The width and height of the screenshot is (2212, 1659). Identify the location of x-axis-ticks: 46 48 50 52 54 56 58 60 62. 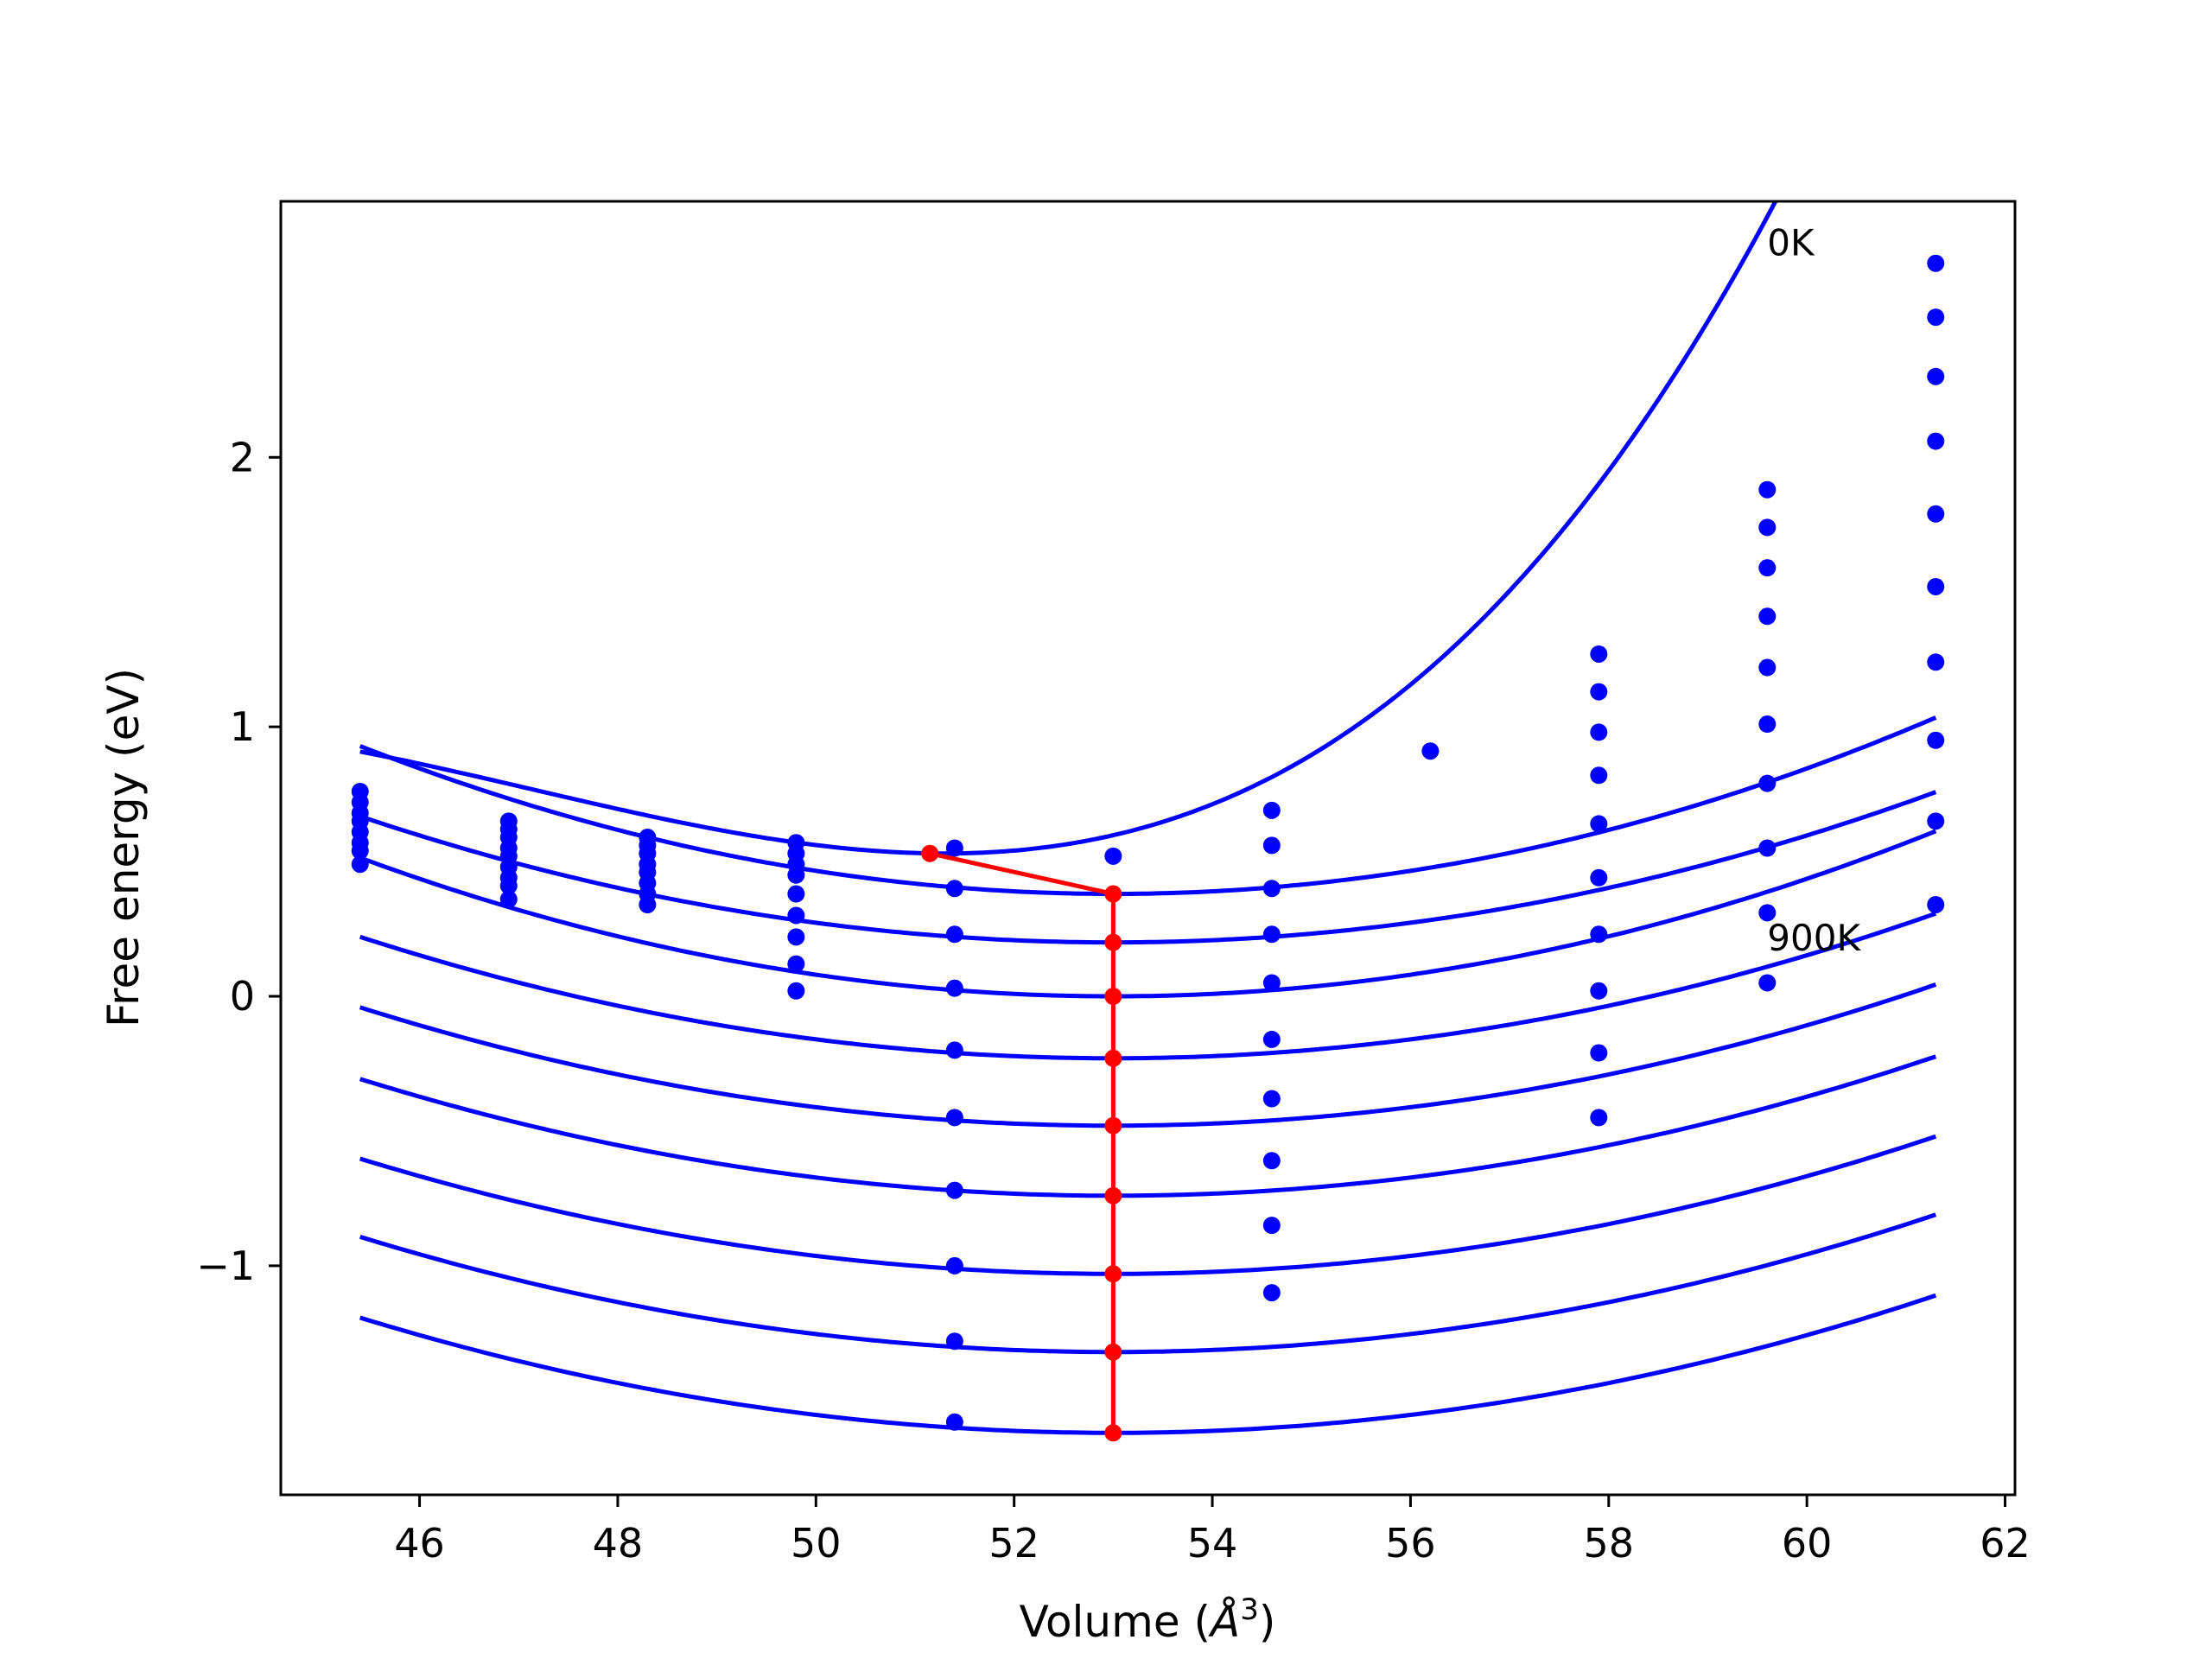
(1212, 1531).